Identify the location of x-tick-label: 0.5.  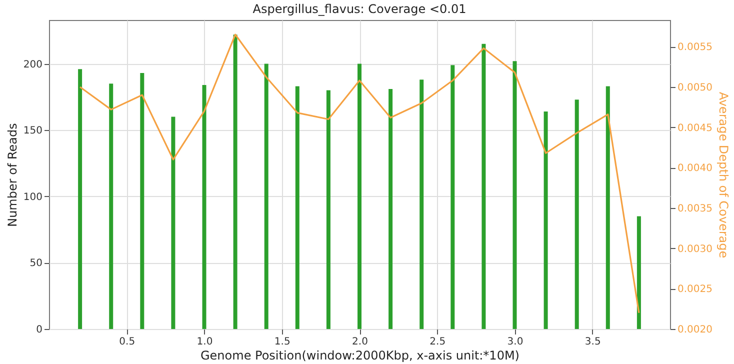
(127, 342).